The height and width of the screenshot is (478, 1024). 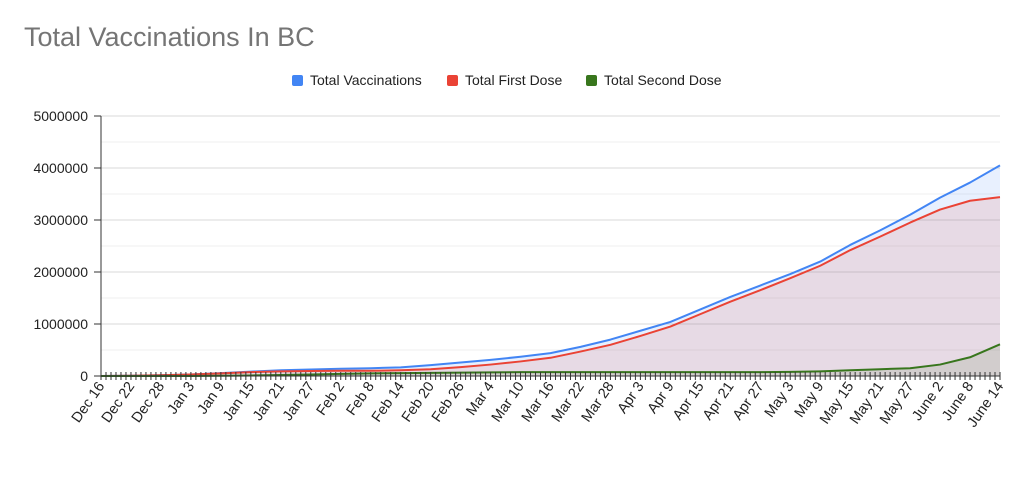 I want to click on x-tick-label: Feb 2, so click(x=331, y=399).